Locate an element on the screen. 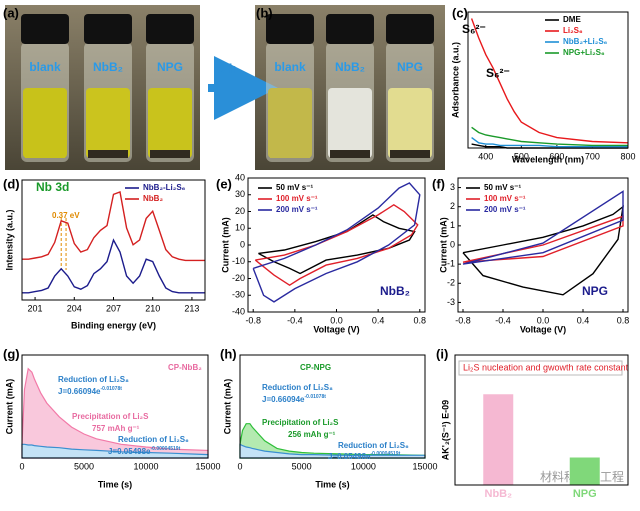  legend-label: 50 mV s⁻¹ is located at coordinates (294, 187).